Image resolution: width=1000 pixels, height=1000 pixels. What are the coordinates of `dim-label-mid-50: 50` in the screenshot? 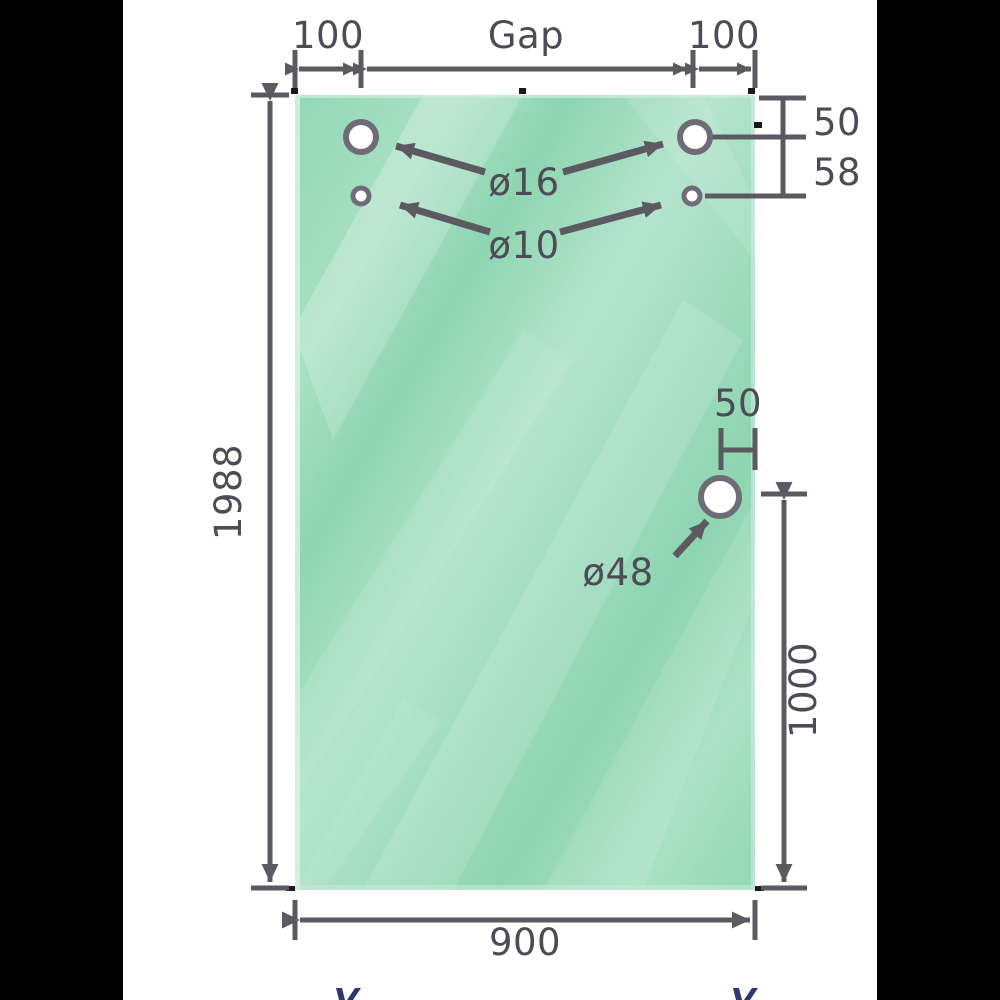 It's located at (738, 403).